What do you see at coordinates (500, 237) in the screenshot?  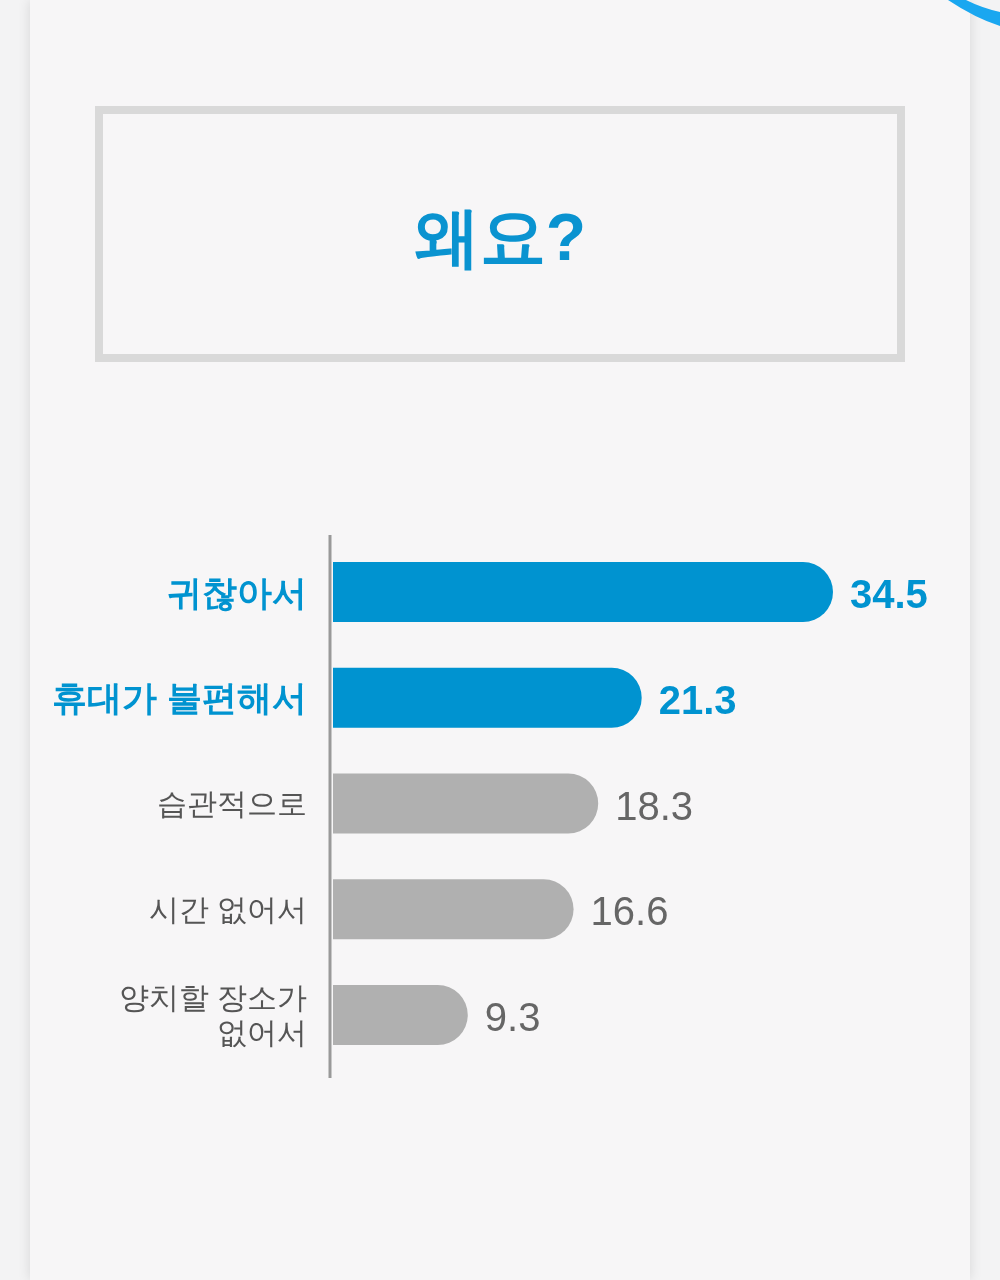 I see `title: 왜요?` at bounding box center [500, 237].